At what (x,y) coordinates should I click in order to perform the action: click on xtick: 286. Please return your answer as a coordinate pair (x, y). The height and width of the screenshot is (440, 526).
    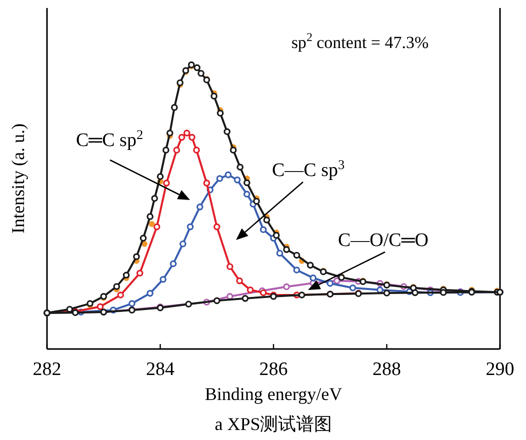
    Looking at the image, I should click on (273, 369).